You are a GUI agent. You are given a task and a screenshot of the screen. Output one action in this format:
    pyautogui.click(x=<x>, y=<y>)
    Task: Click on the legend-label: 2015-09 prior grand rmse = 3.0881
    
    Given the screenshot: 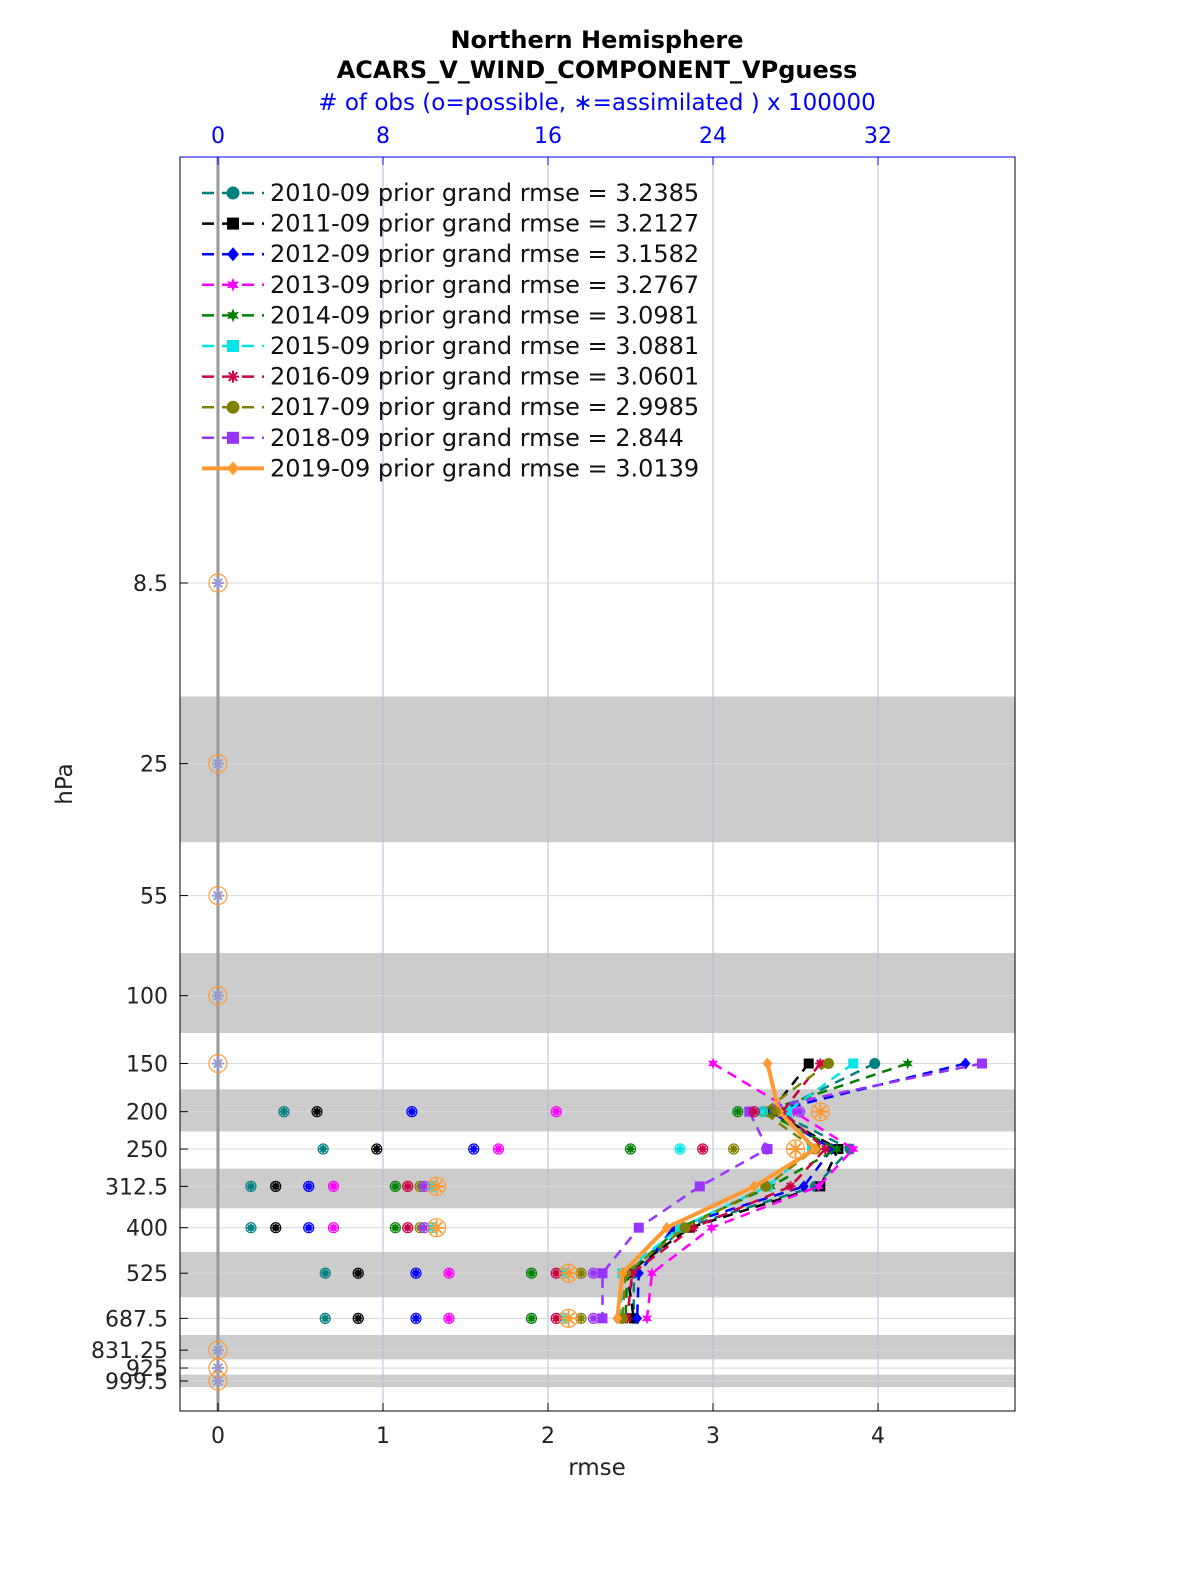 What is the action you would take?
    pyautogui.click(x=484, y=346)
    